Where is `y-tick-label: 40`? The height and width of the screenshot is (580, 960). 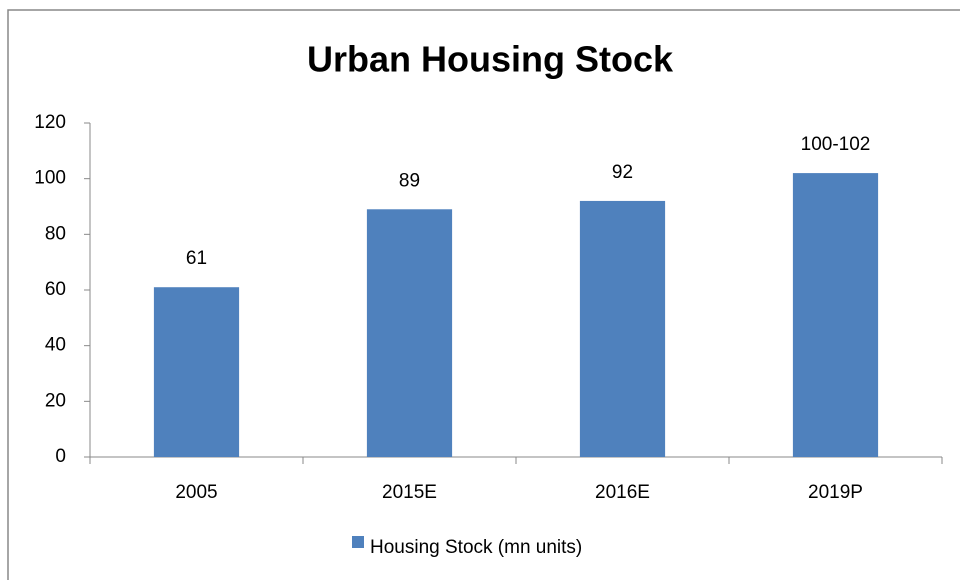
y-tick-label: 40 is located at coordinates (55, 345).